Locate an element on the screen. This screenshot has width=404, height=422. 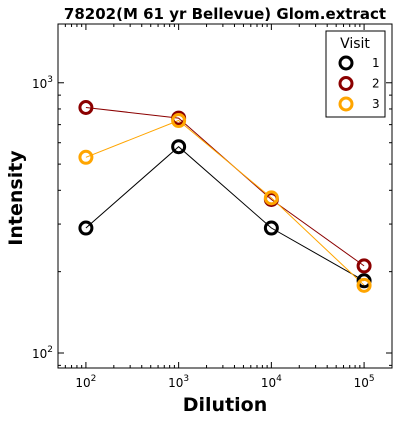
y-tick-label: 10² is located at coordinates (42, 353).